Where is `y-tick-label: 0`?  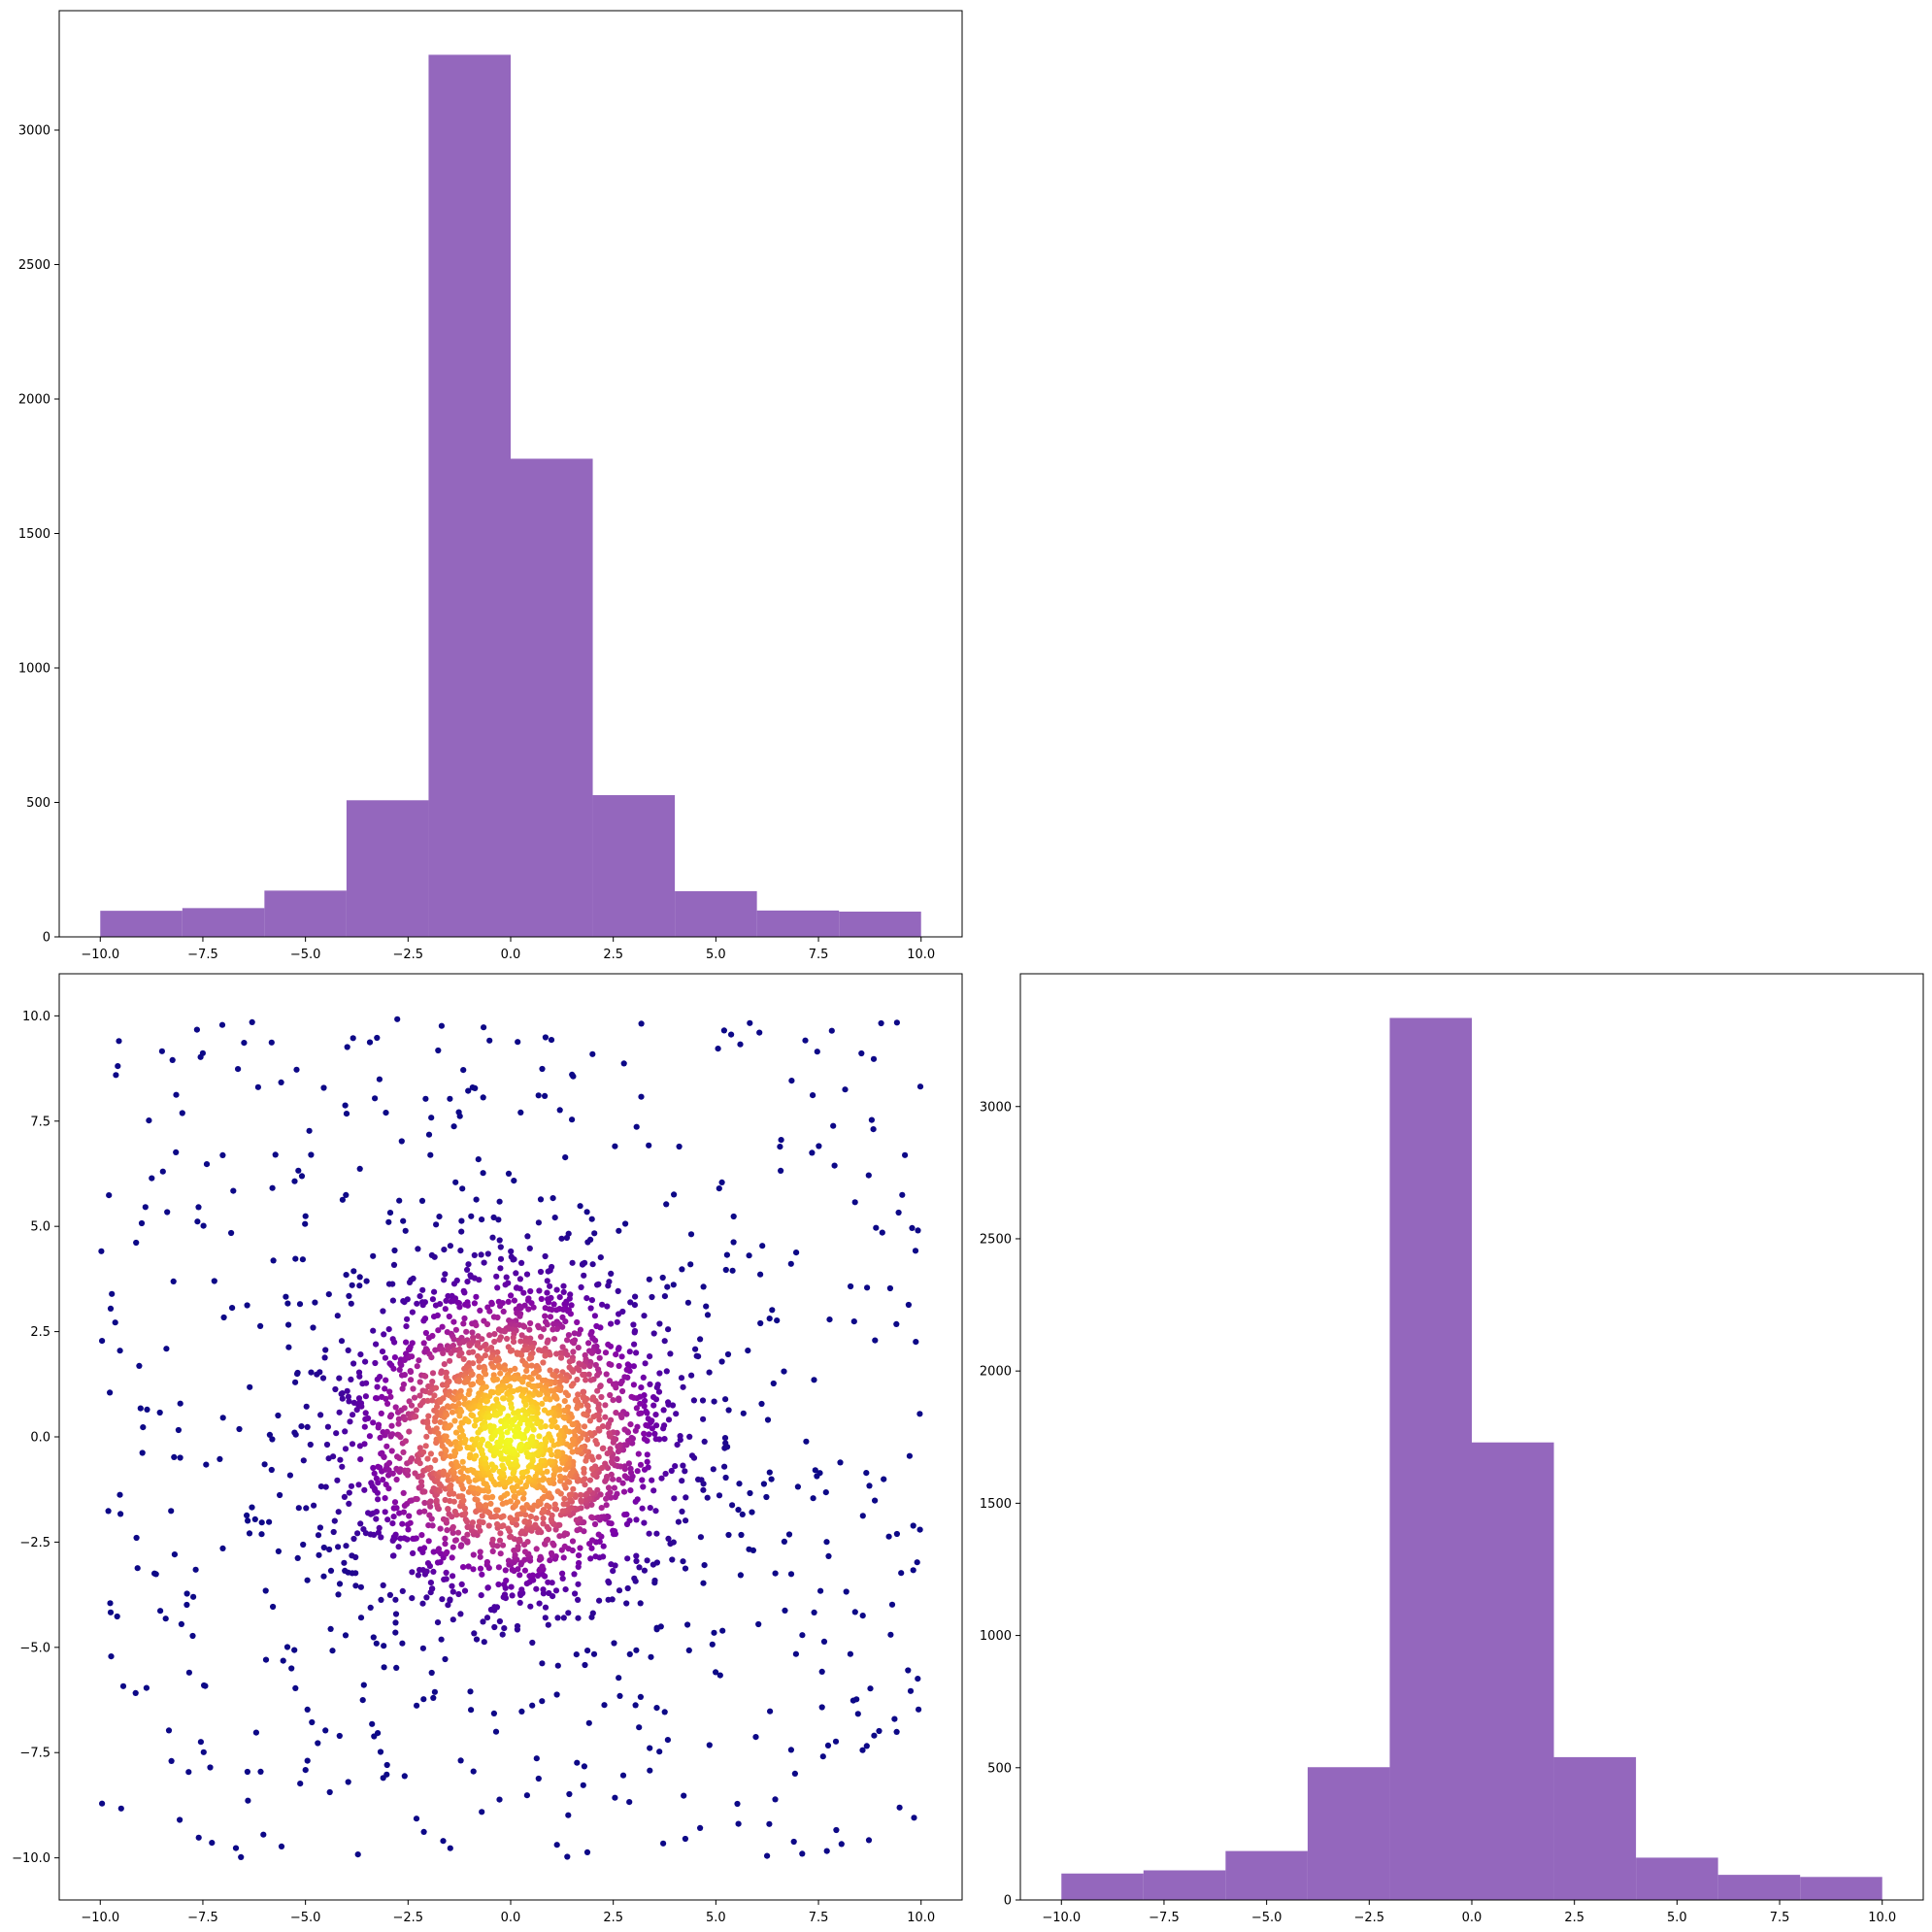
y-tick-label: 0 is located at coordinates (47, 939).